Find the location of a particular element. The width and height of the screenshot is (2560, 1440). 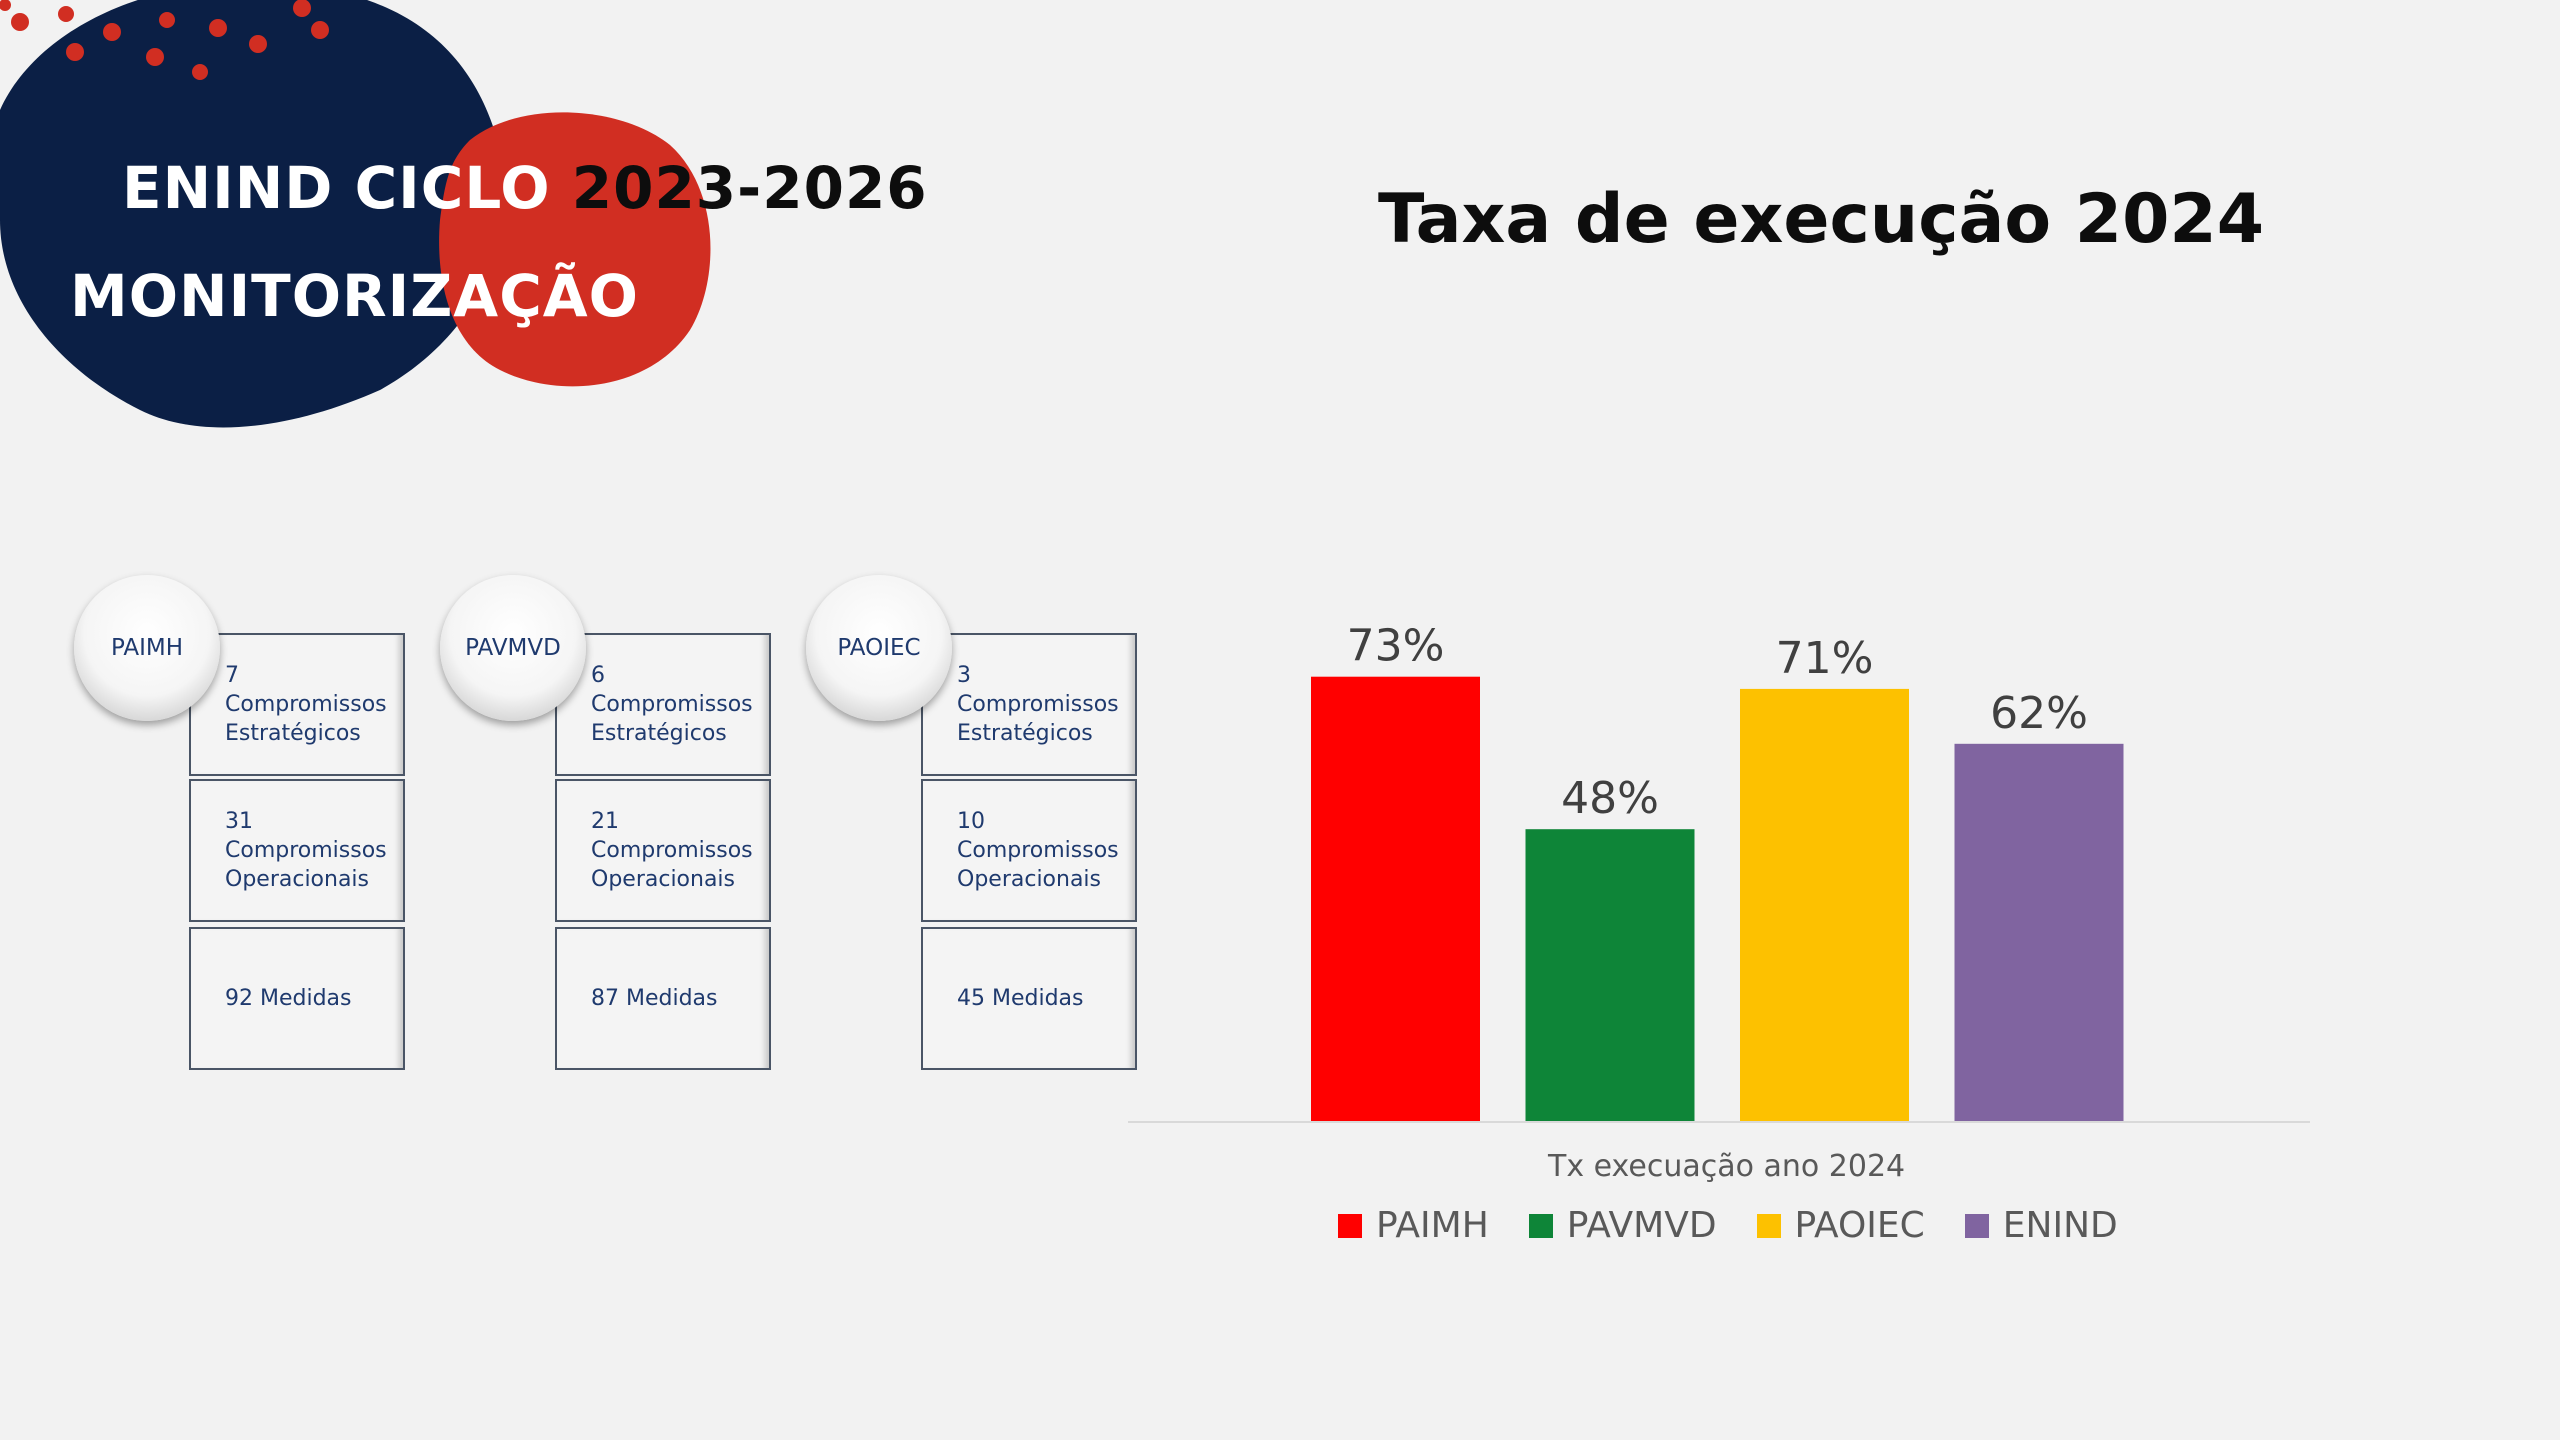

plan-name: PAIMH is located at coordinates (147, 648).